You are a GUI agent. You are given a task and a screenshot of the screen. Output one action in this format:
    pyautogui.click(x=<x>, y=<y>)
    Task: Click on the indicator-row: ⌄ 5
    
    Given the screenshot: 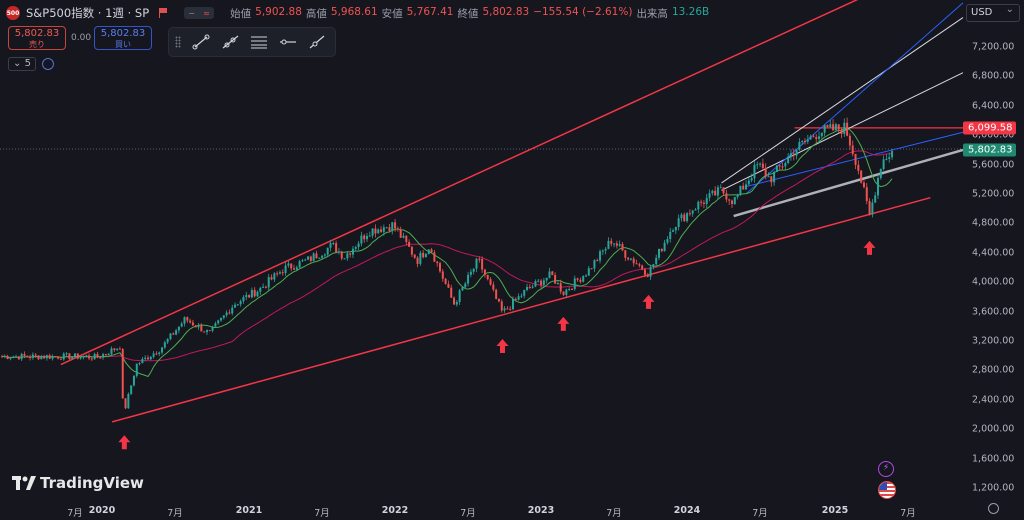 What is the action you would take?
    pyautogui.click(x=31, y=64)
    